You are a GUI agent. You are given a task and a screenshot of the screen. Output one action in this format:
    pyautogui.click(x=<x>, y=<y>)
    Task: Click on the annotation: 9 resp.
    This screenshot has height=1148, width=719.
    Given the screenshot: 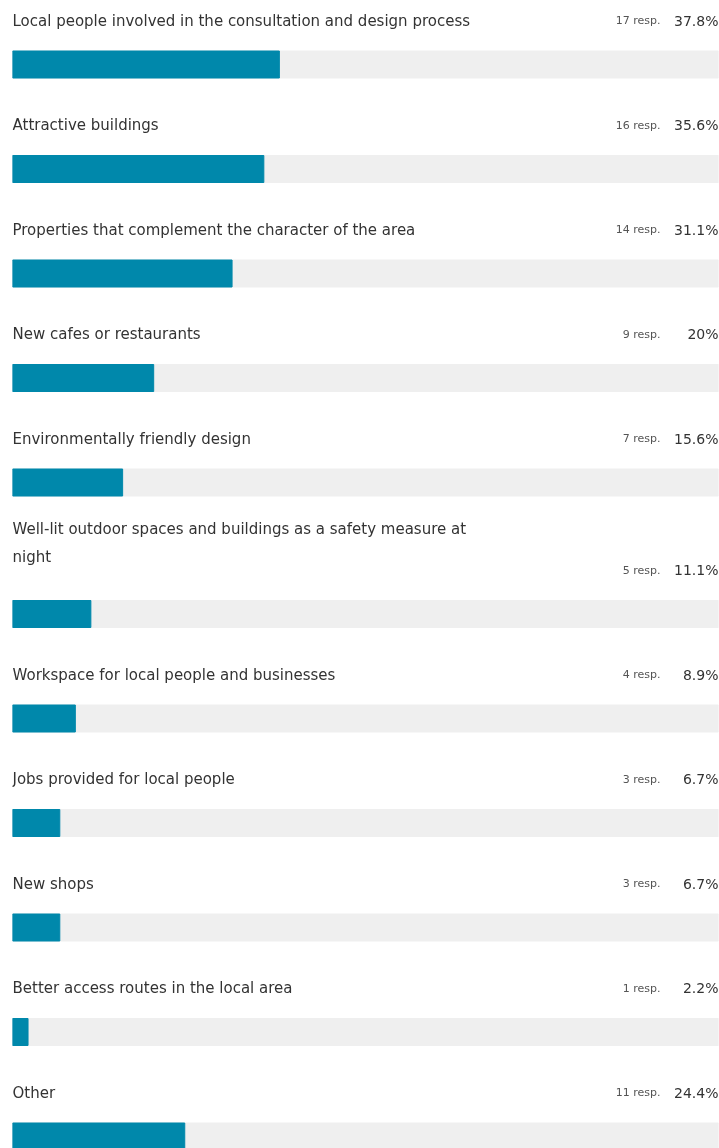 What is the action you would take?
    pyautogui.click(x=641, y=334)
    